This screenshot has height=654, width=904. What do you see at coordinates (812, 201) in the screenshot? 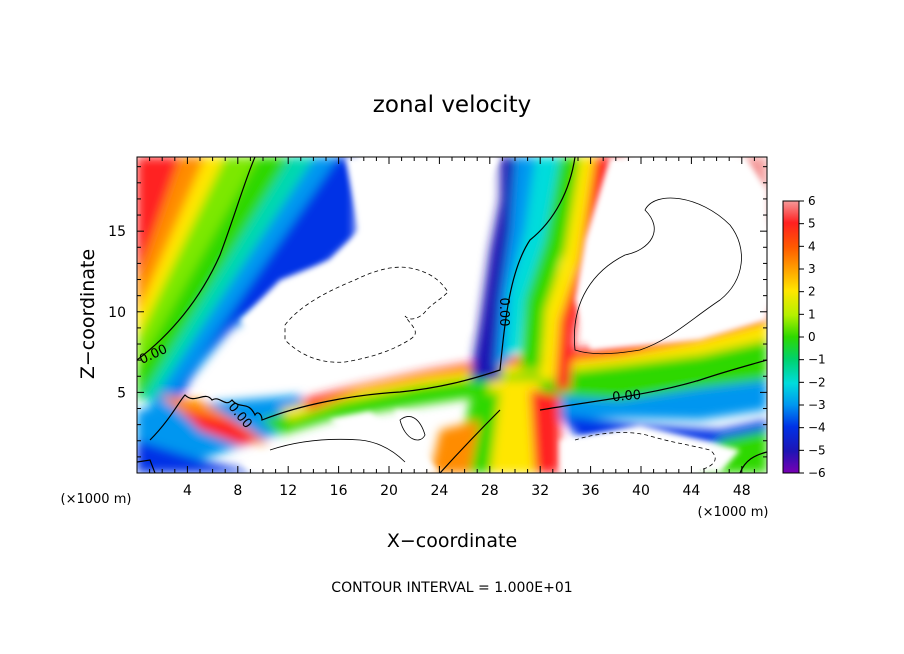
I see `colorbar-tick-label: 6` at bounding box center [812, 201].